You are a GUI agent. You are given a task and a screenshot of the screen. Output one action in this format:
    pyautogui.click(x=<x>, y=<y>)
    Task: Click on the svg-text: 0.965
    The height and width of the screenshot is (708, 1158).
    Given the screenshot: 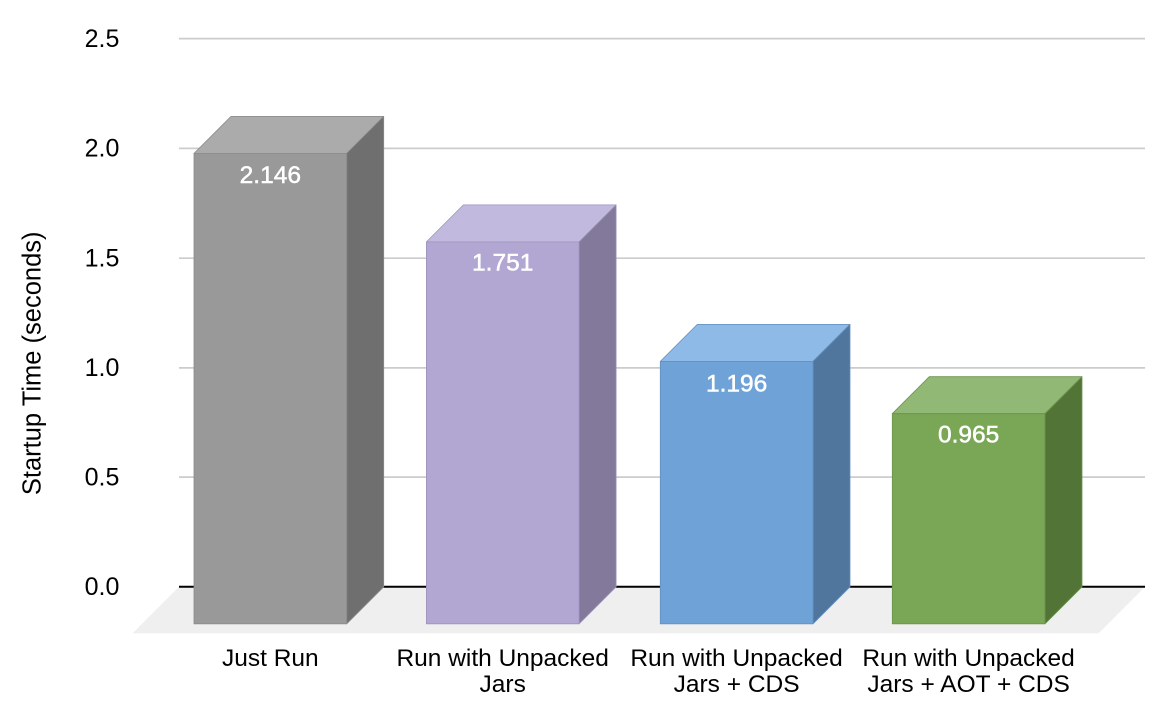 What is the action you would take?
    pyautogui.click(x=968, y=434)
    